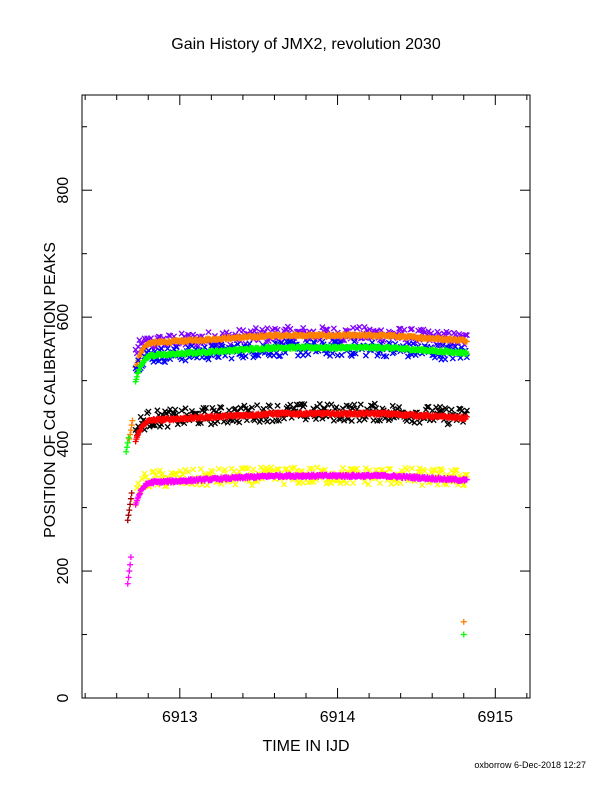 This screenshot has width=612, height=792. Describe the element at coordinates (466, 341) in the screenshot. I see `data-point-orange` at that location.